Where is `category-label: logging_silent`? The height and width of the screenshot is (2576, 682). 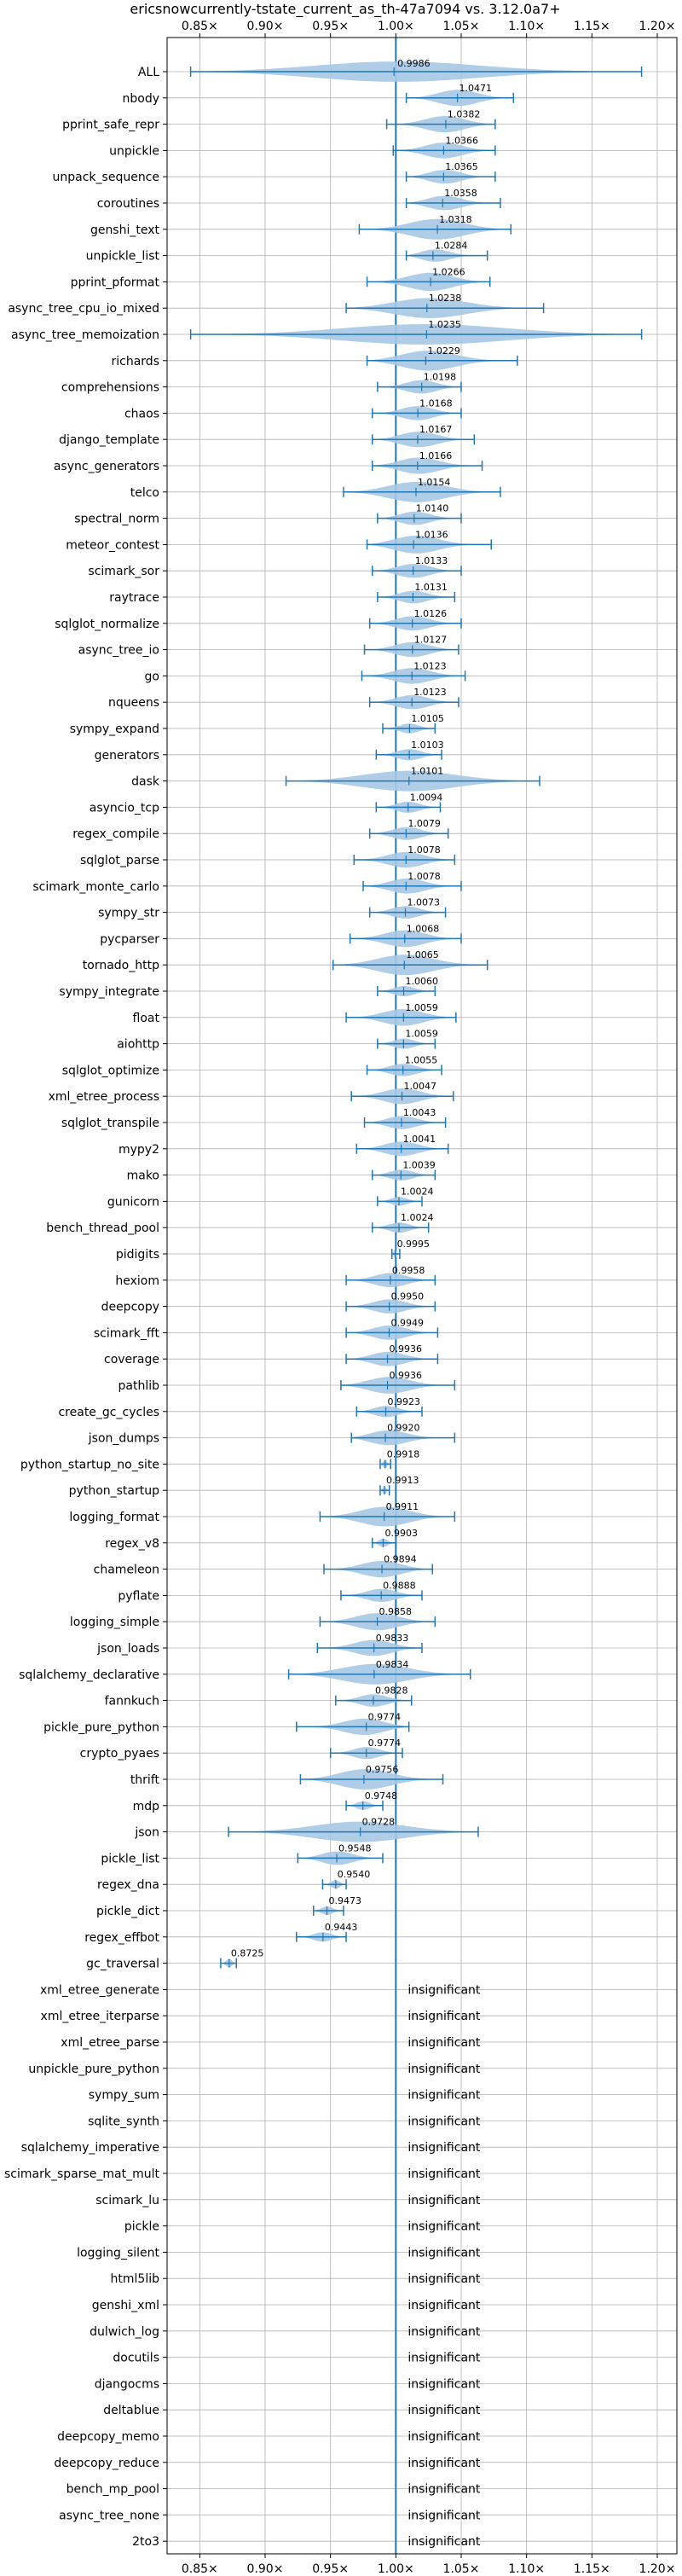 category-label: logging_silent is located at coordinates (118, 2253).